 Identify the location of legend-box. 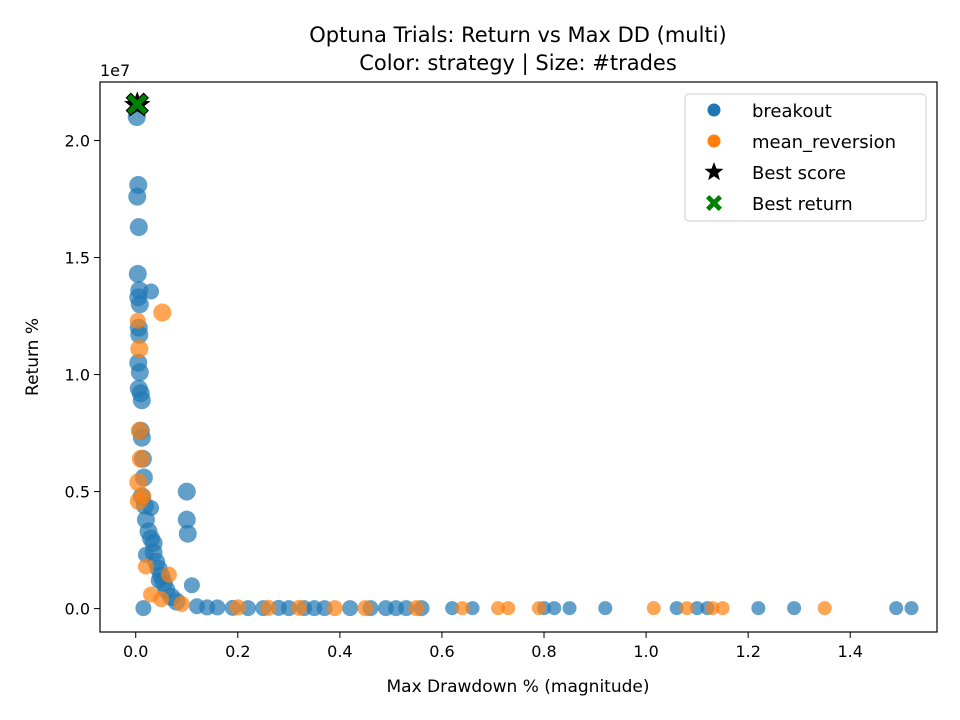
(805, 157).